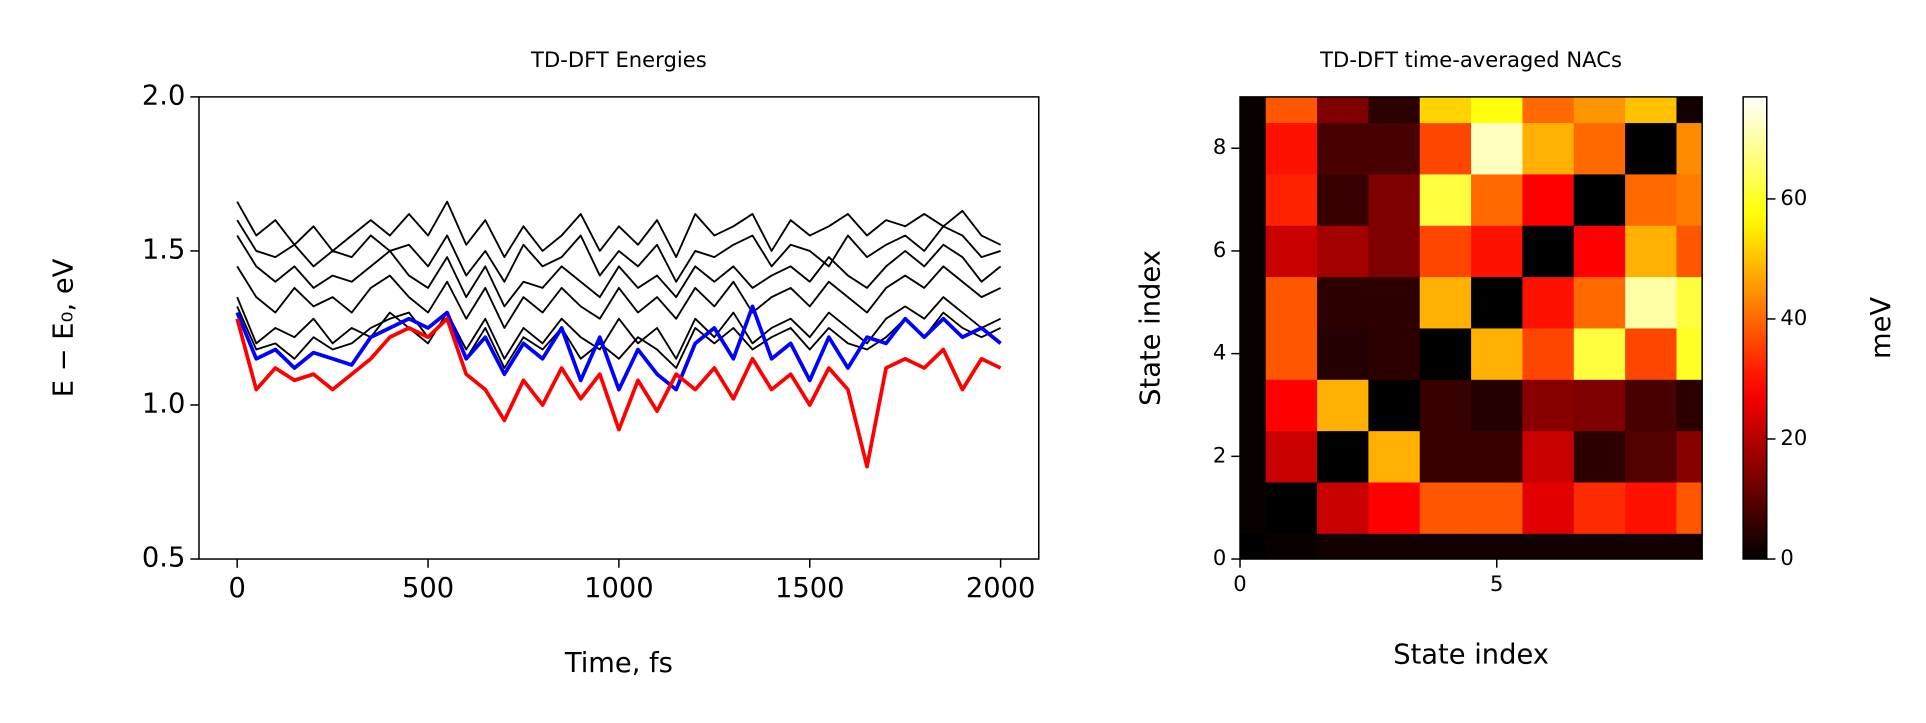 The image size is (1926, 723). I want to click on chart-title: TD-DFT Energies, so click(618, 59).